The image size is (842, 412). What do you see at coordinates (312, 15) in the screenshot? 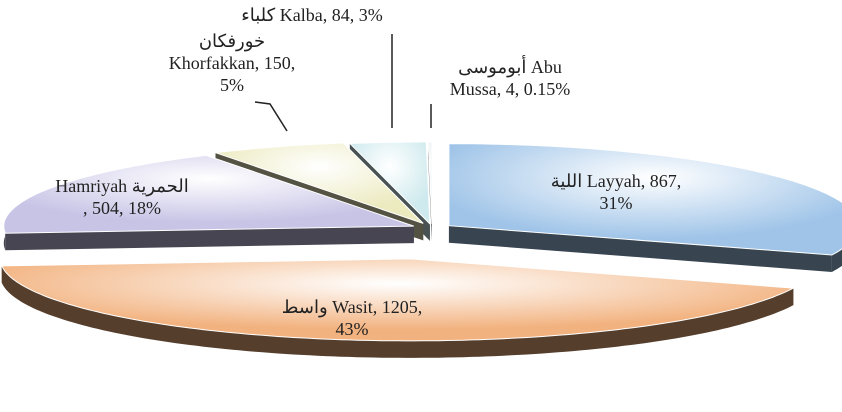
I see `data-label: كلباء Kalba, 84, 3%` at bounding box center [312, 15].